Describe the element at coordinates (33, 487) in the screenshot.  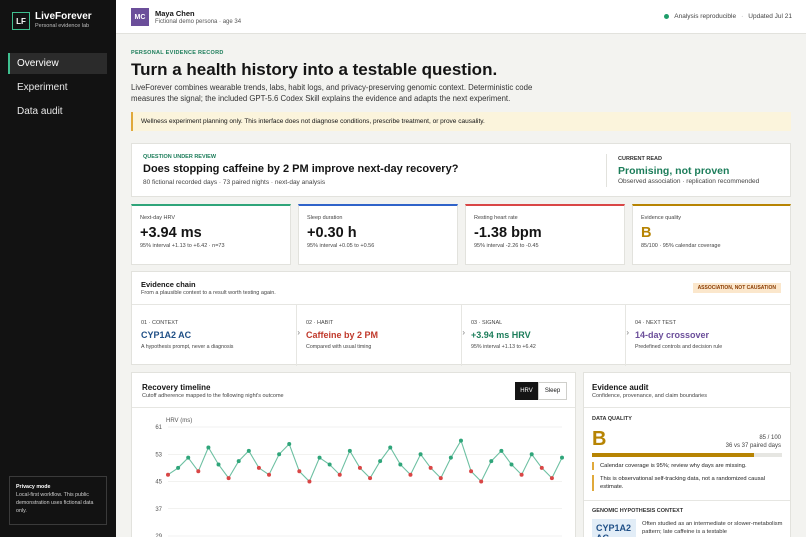
I see `privacy-title: Privacy mode` at that location.